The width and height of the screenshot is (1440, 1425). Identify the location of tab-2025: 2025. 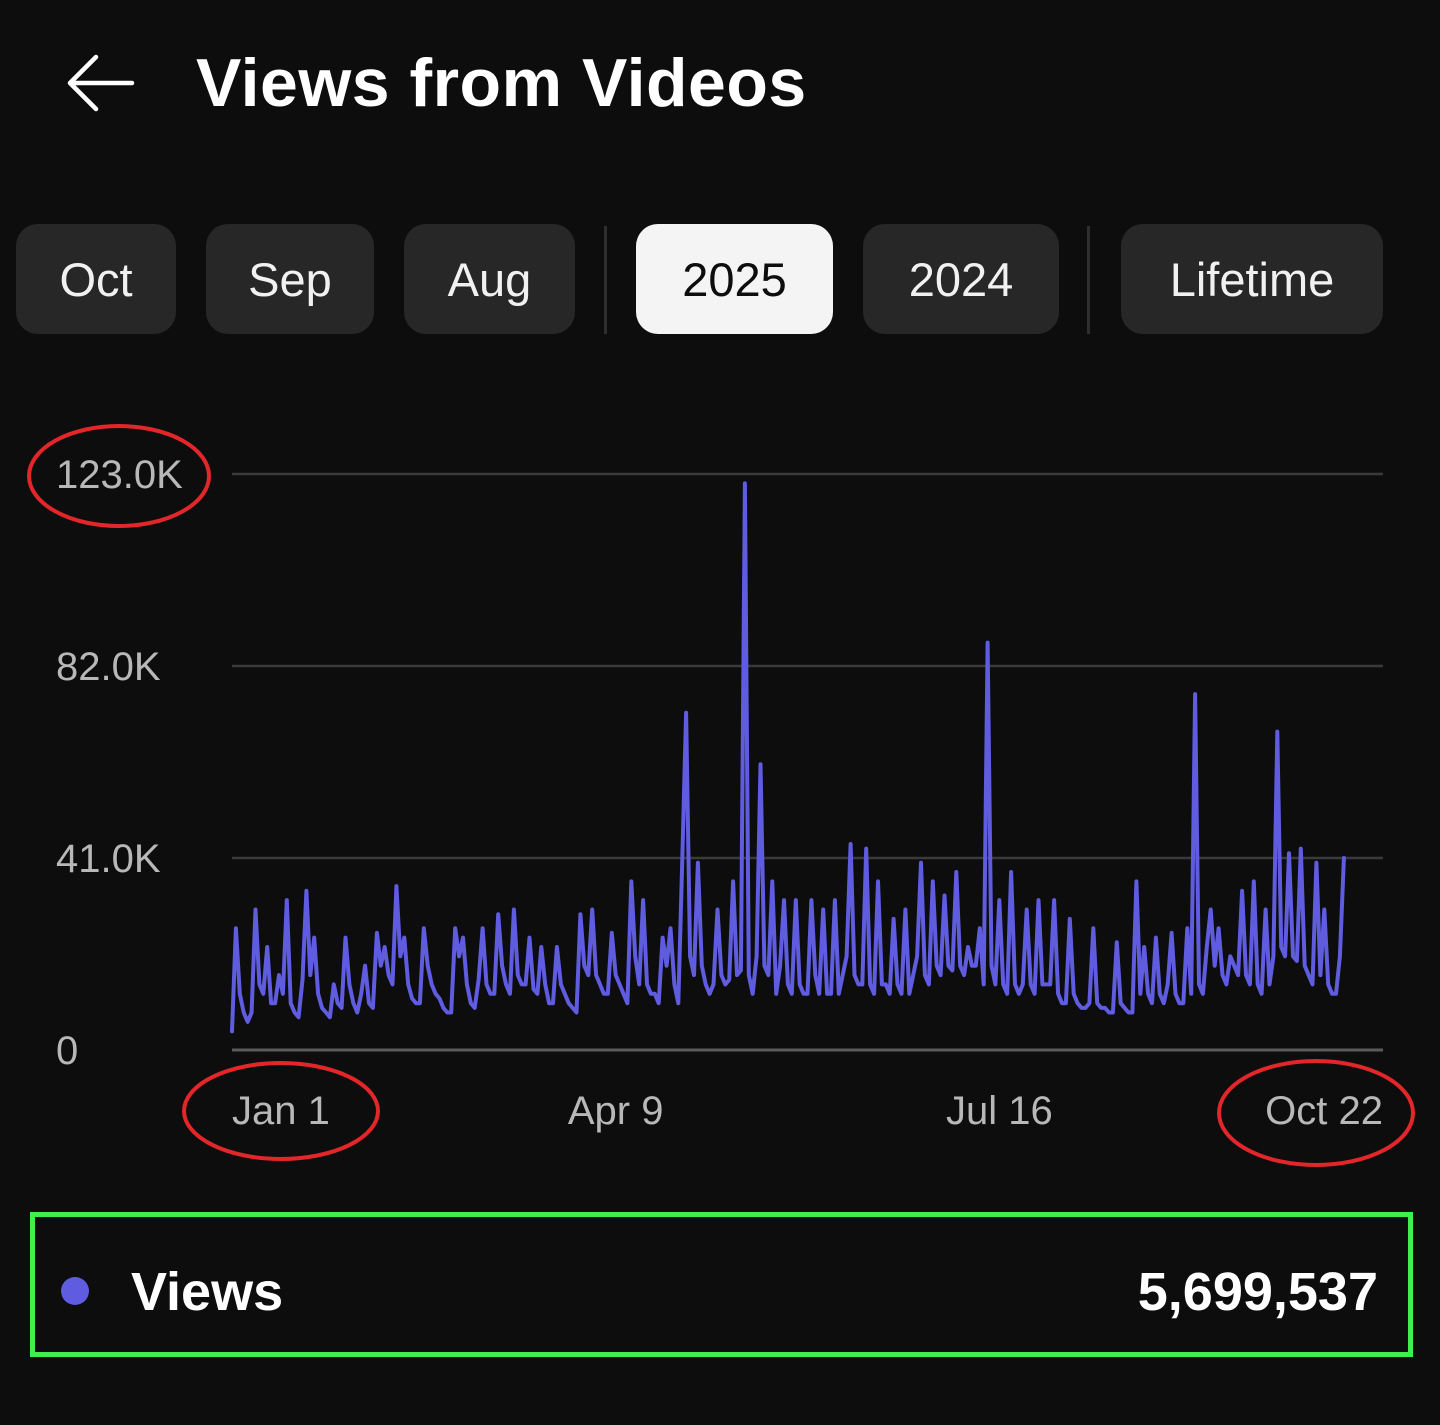
(734, 279).